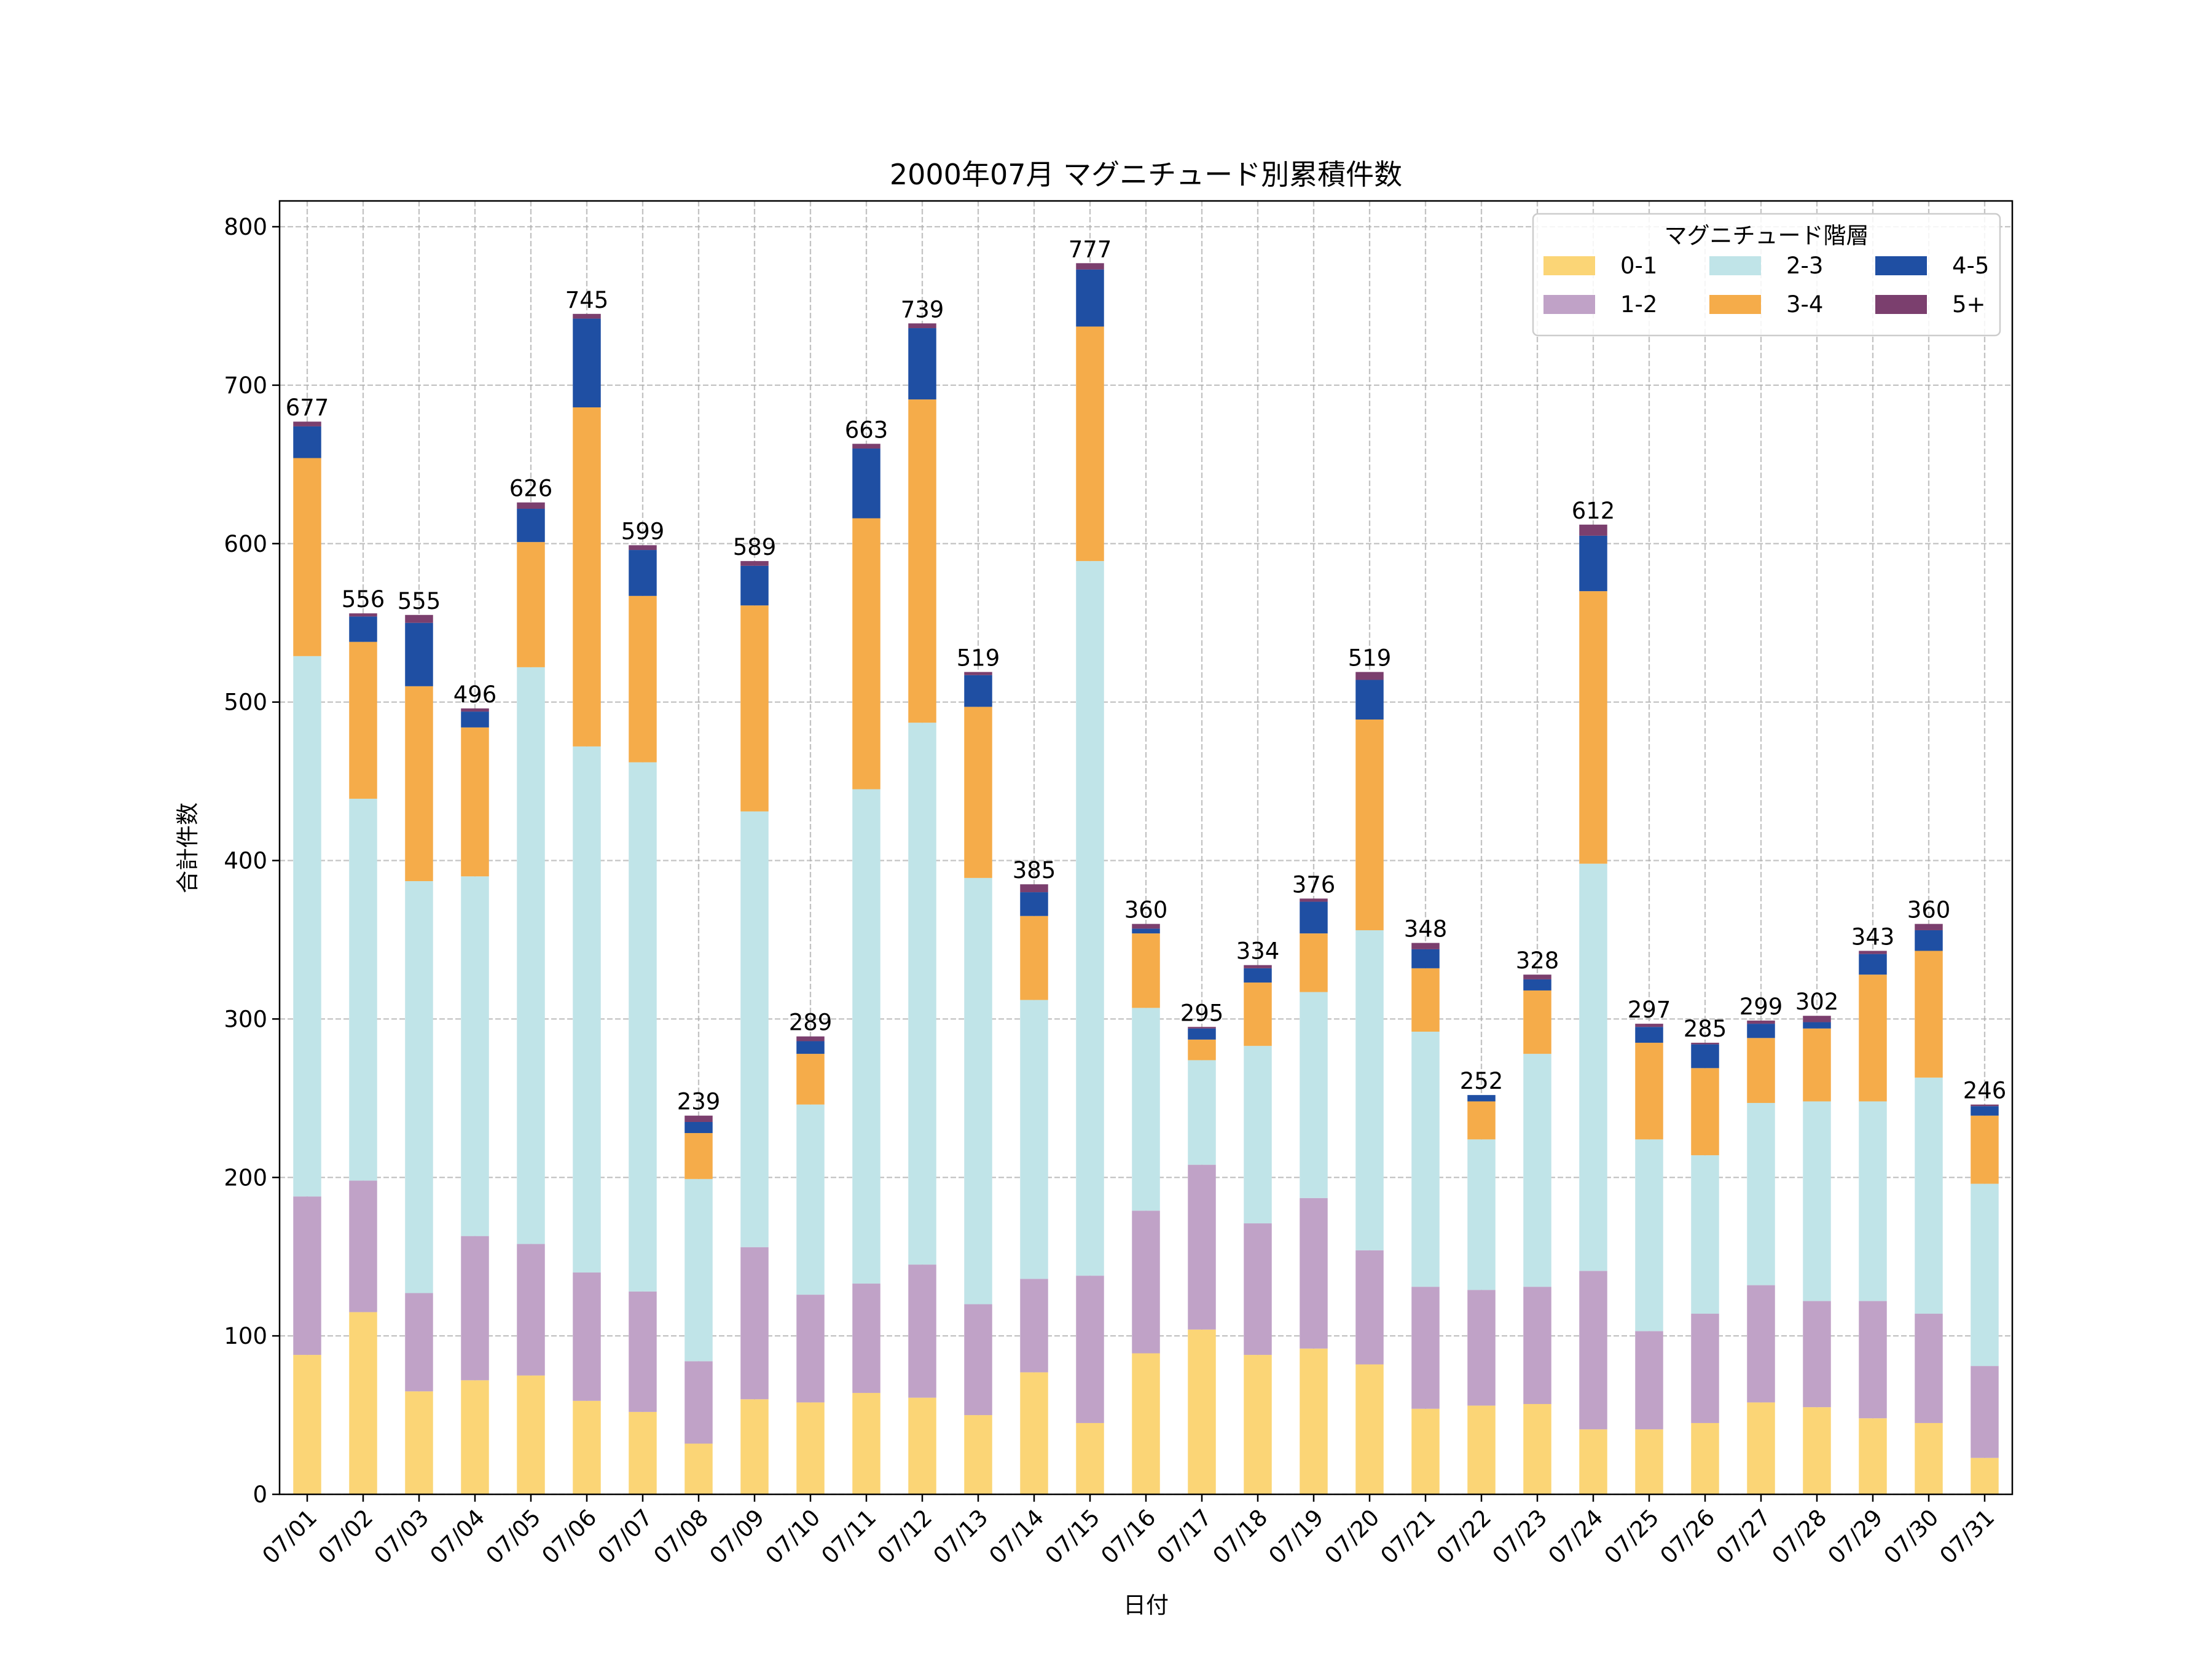 The width and height of the screenshot is (2212, 1659). I want to click on y-axis-label: 合計件数, so click(188, 847).